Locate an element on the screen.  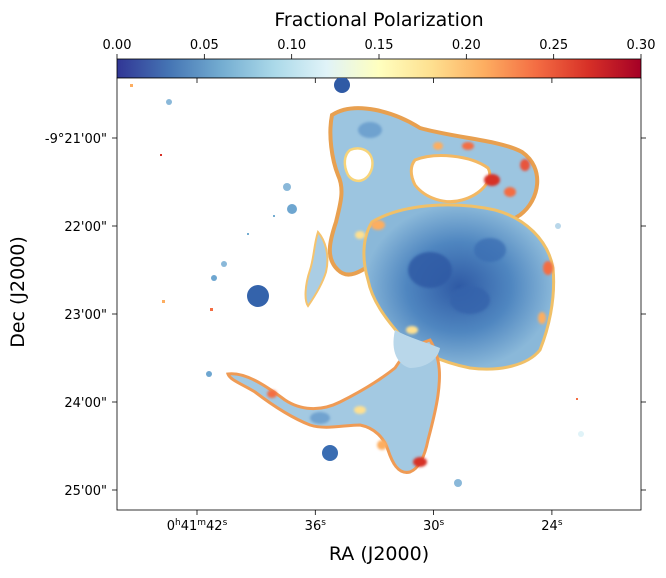
colorbar-ticks: 0.00 0.05 0.10 0.15 0.20 0.25 0.30 is located at coordinates (379, 48).